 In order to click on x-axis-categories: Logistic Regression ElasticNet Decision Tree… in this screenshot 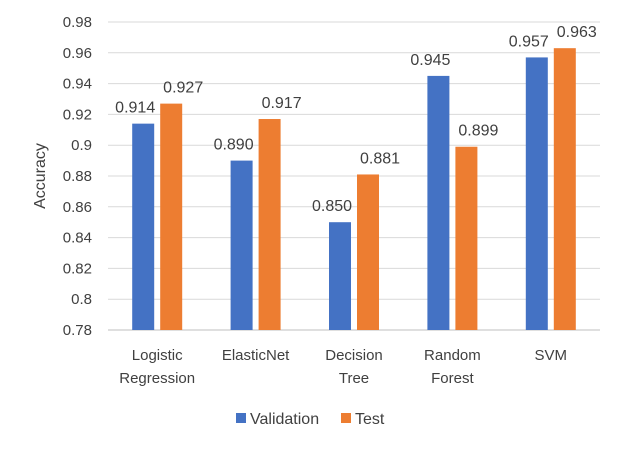, I will do `click(343, 367)`.